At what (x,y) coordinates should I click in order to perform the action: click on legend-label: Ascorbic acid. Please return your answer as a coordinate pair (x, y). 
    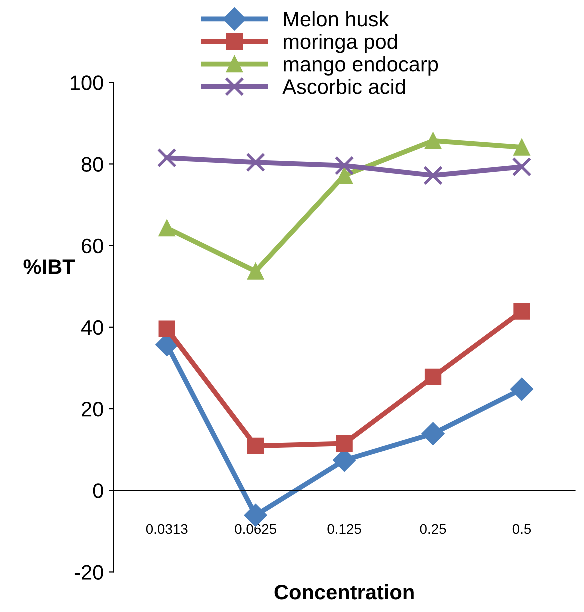
    Looking at the image, I should click on (344, 86).